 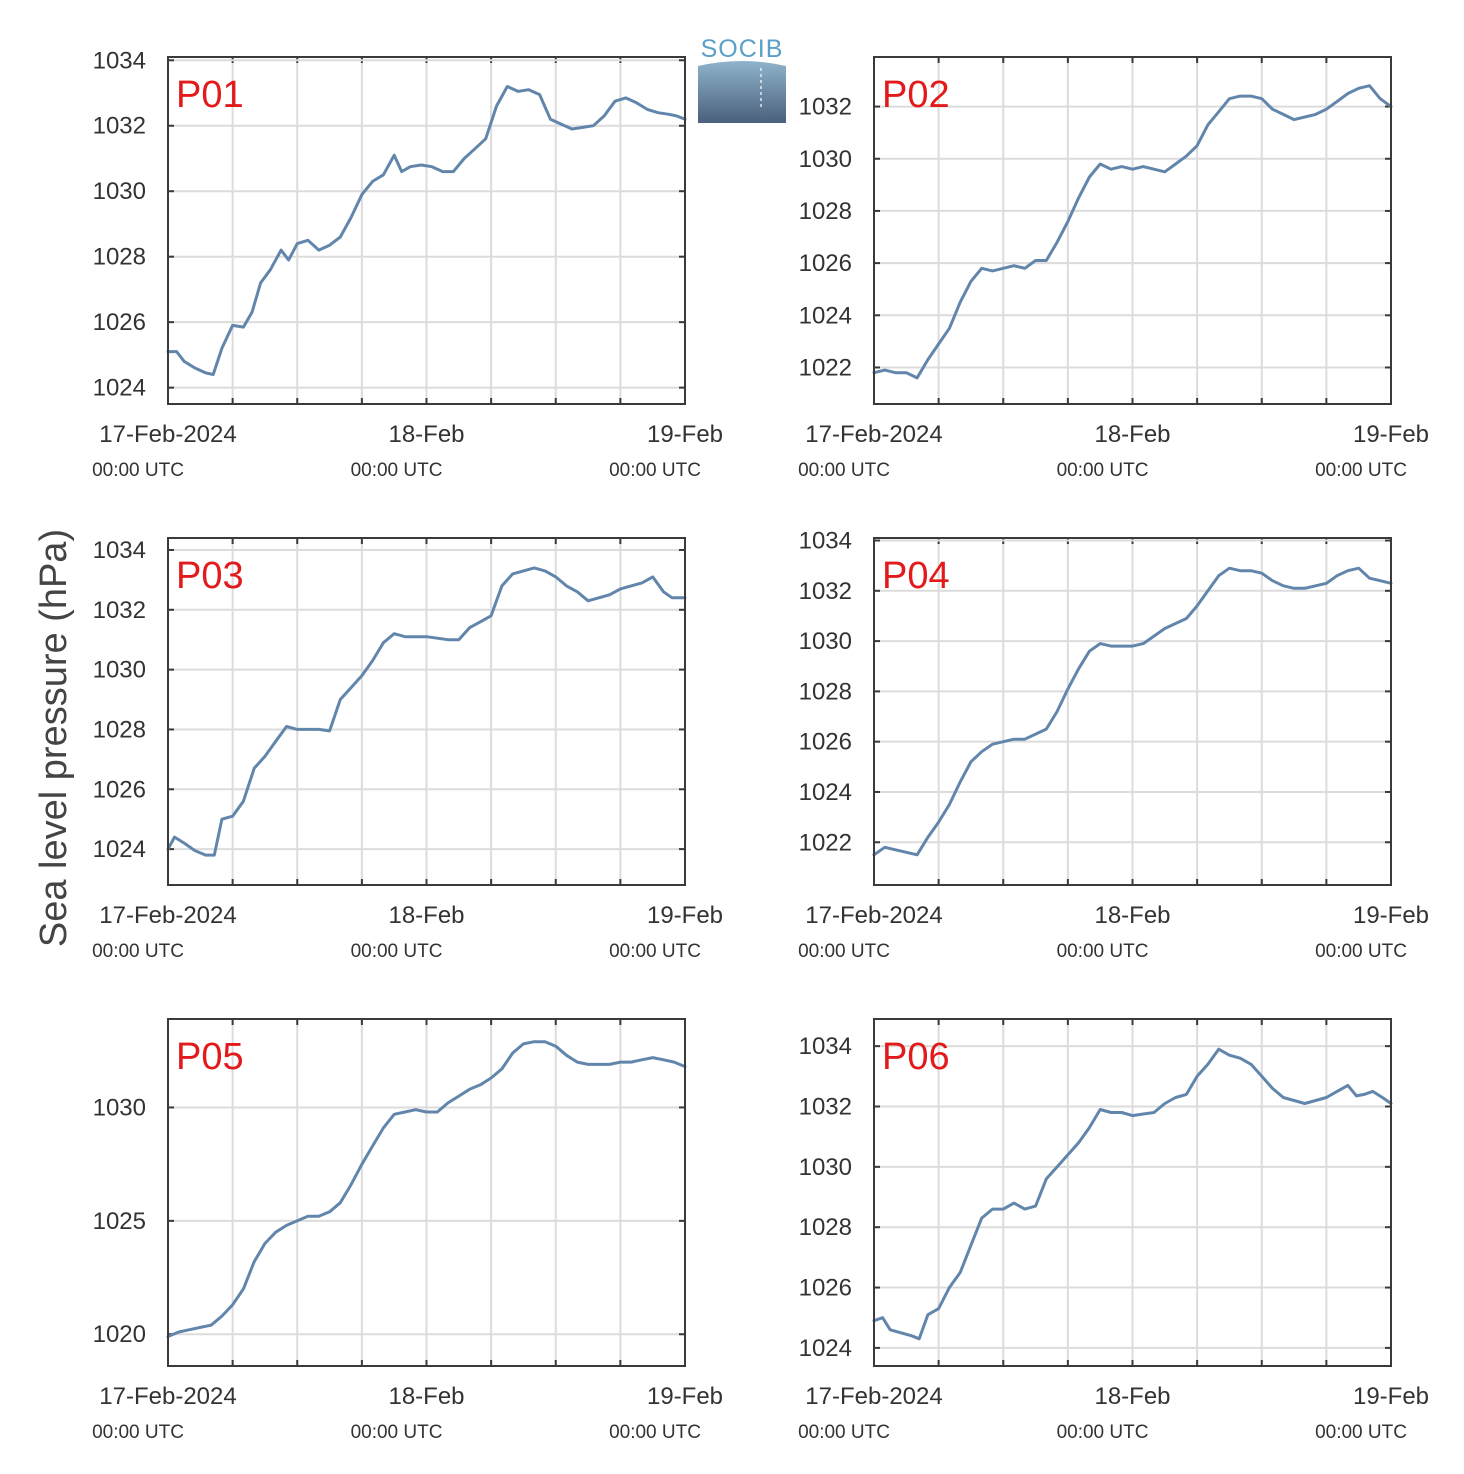 What do you see at coordinates (54, 738) in the screenshot?
I see `y-axis-label: Sea level pressure (hPa)` at bounding box center [54, 738].